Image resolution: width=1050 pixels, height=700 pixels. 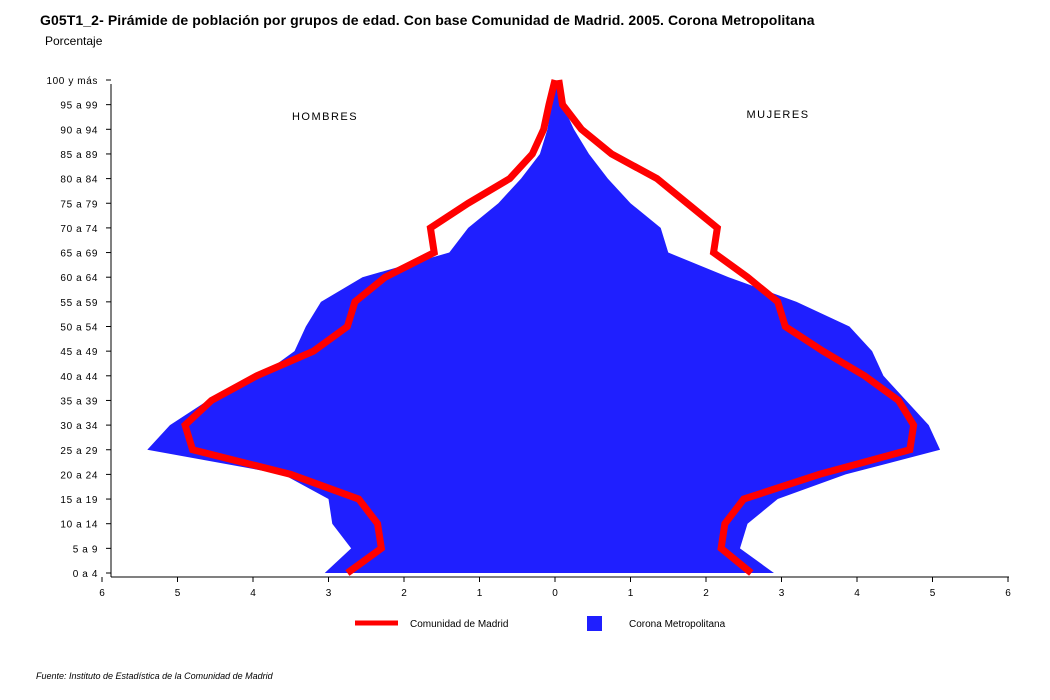 What do you see at coordinates (325, 117) in the screenshot?
I see `hombres-label: HOMBRES` at bounding box center [325, 117].